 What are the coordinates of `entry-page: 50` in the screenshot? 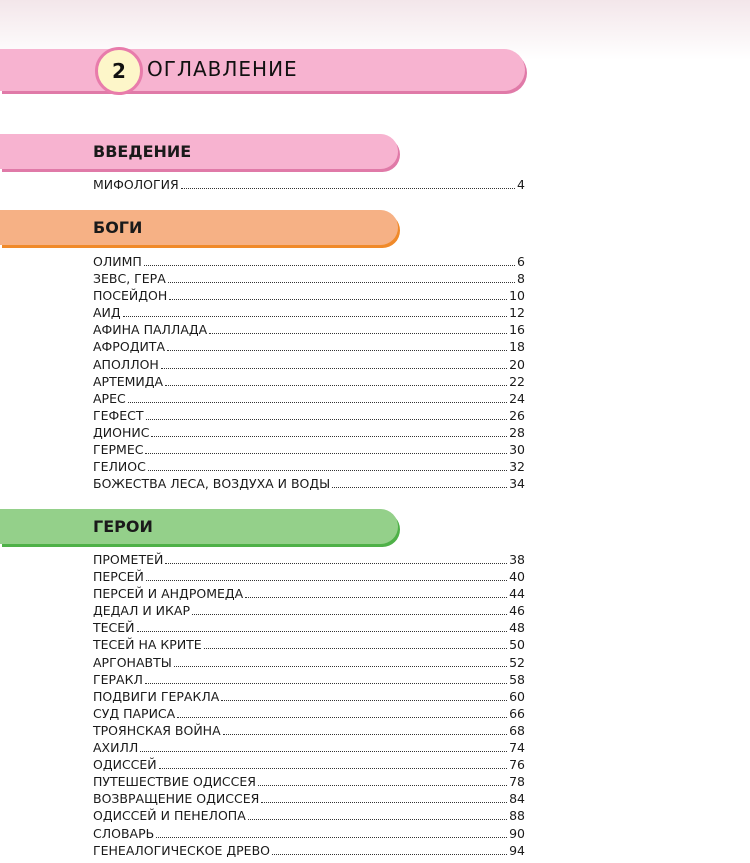 It's located at (517, 645).